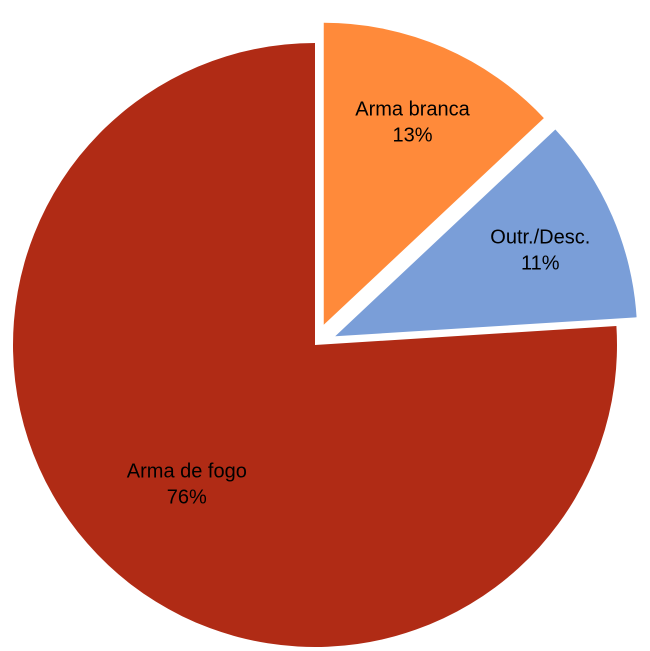 The image size is (650, 651). I want to click on pie-label-value: 13%, so click(412, 136).